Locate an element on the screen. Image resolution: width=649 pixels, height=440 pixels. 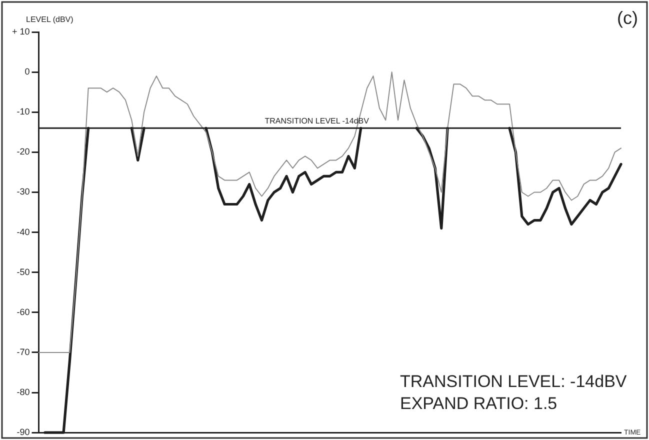
y-axis-title: LEVEL (dBV) is located at coordinates (50, 19).